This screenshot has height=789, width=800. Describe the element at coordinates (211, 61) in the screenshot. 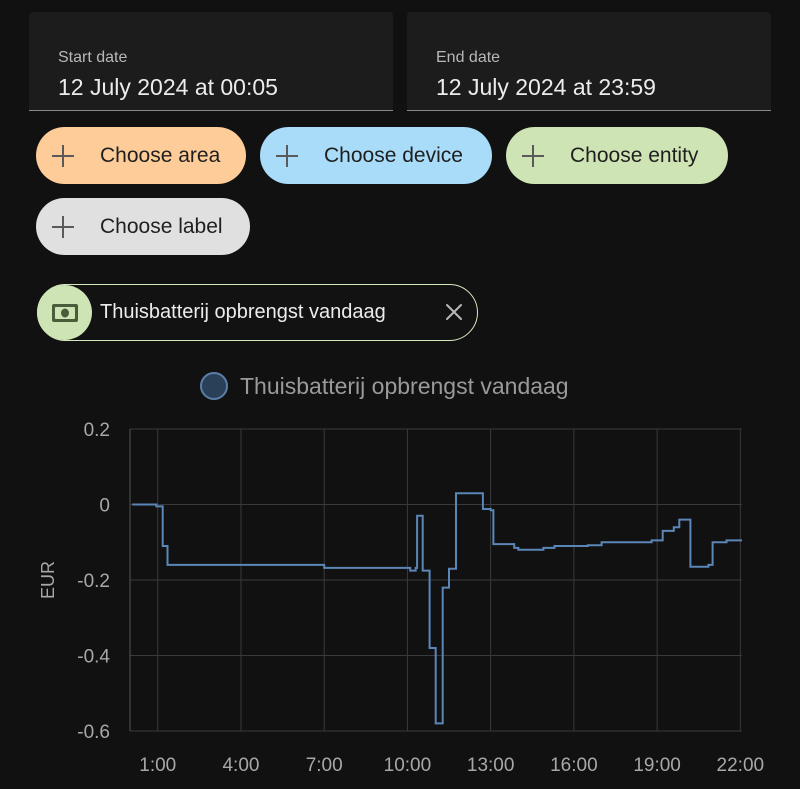

I see `start-date-field: Start date 12 July 2024 at 00:05` at that location.